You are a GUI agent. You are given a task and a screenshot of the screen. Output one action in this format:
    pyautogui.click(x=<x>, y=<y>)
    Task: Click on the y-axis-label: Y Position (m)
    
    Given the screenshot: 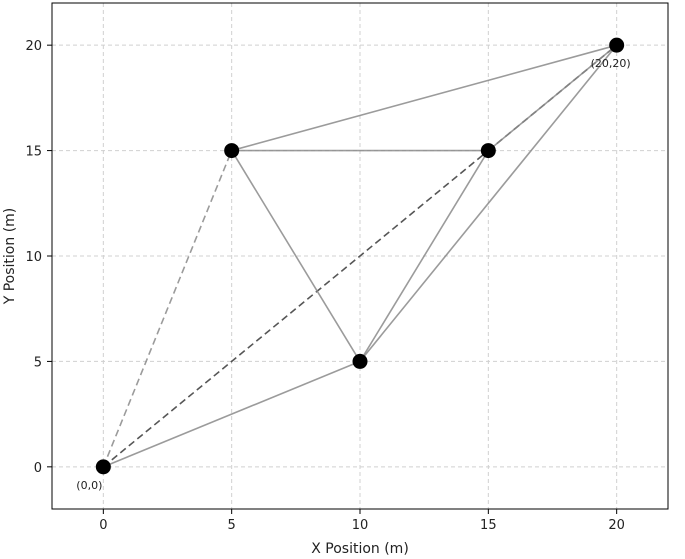 What is the action you would take?
    pyautogui.click(x=10, y=257)
    